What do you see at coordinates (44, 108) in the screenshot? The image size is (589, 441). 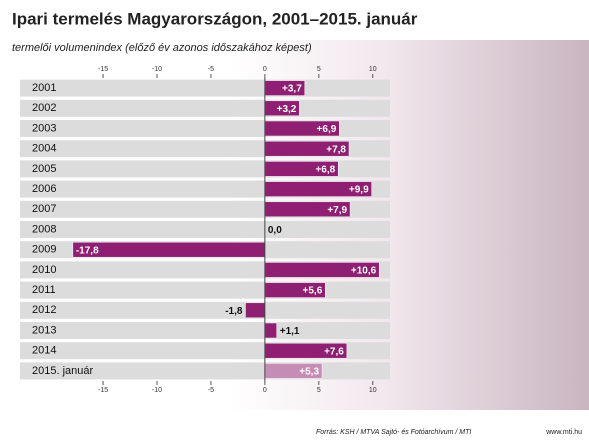 I see `y-tick-label: 2002` at bounding box center [44, 108].